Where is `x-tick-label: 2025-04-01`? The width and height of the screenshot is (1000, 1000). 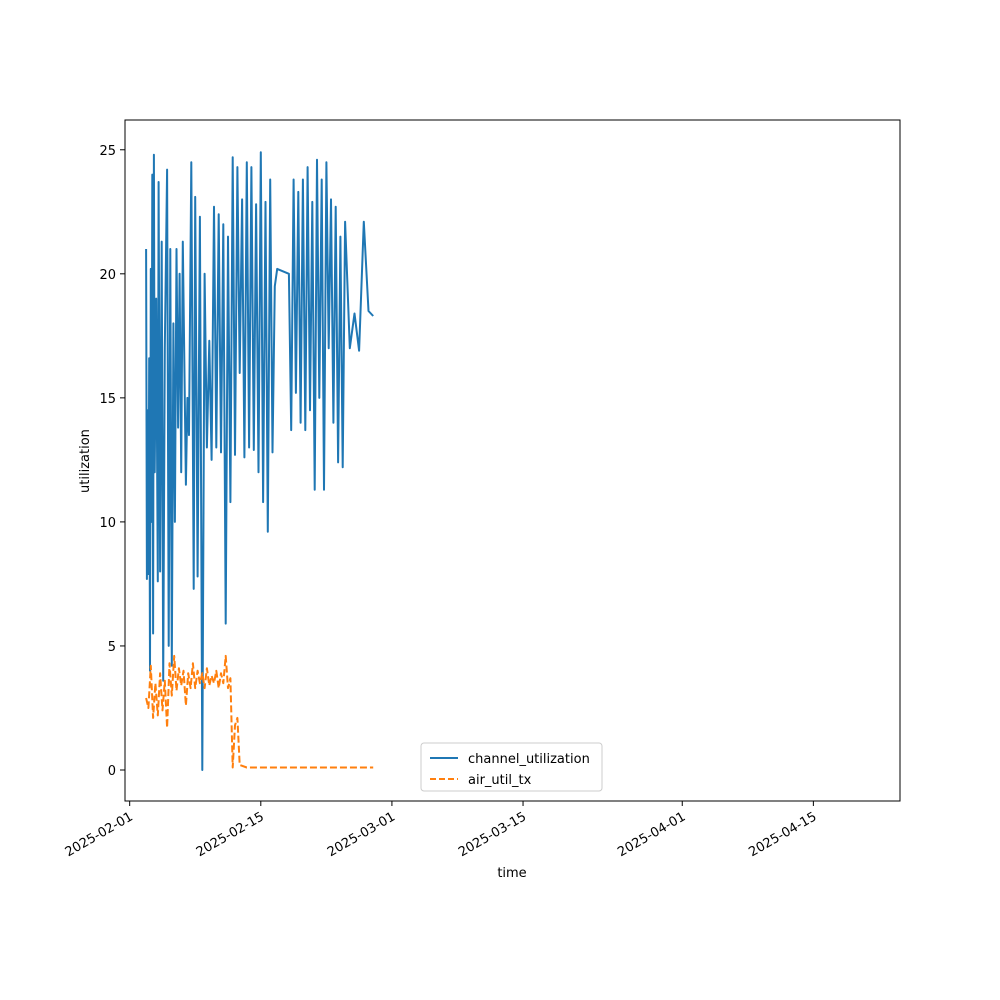 x-tick-label: 2025-04-01 is located at coordinates (651, 834).